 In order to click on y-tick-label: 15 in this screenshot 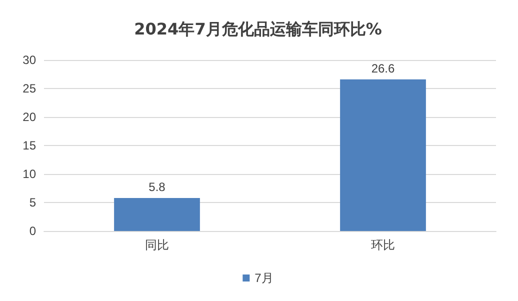, I will do `click(29, 145)`.